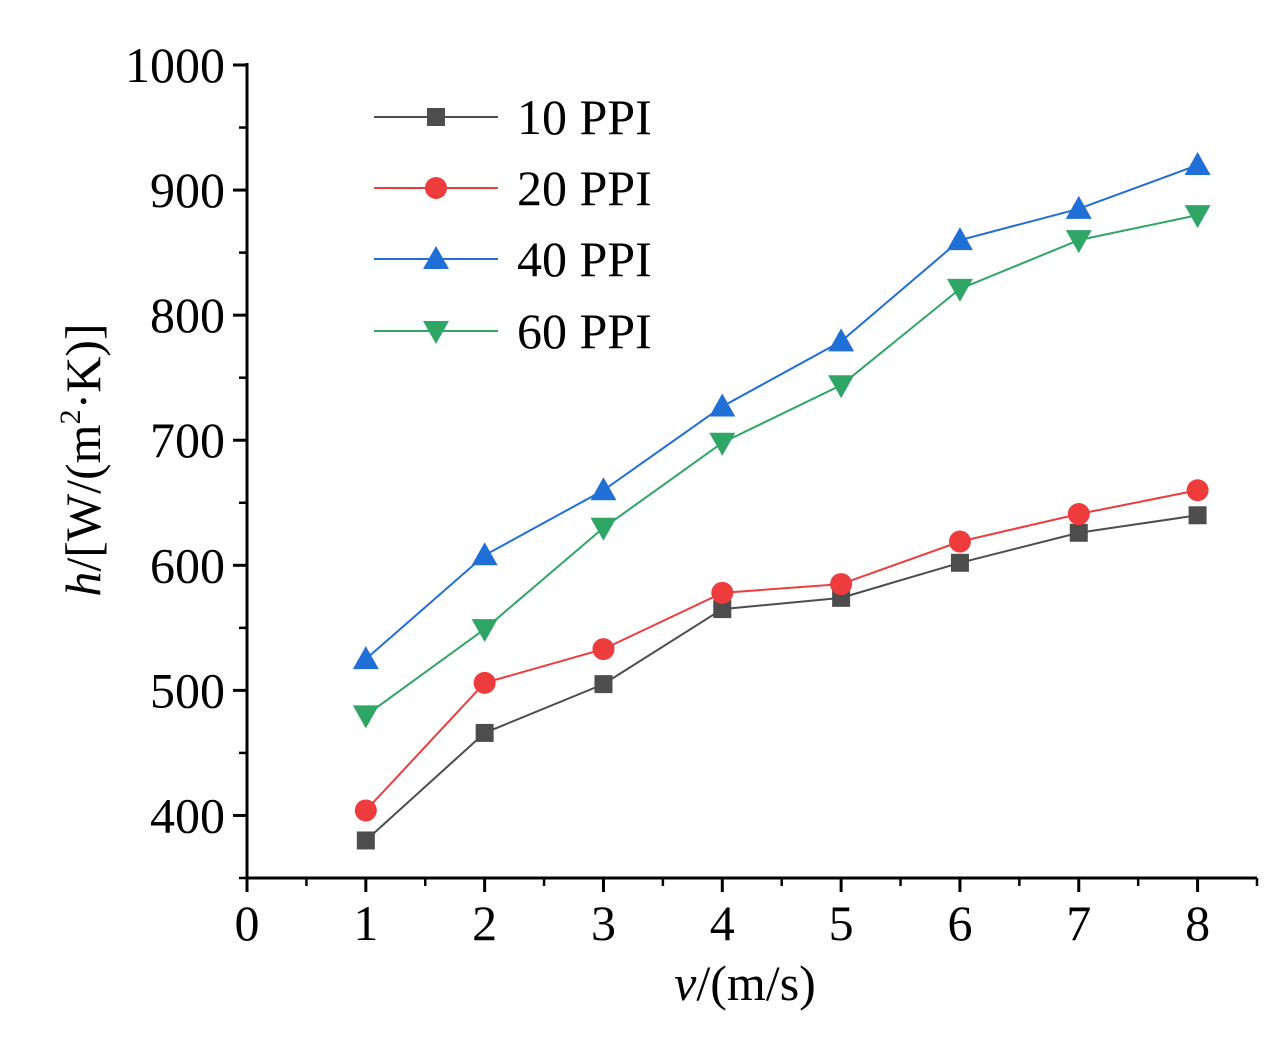 This screenshot has height=1063, width=1283. I want to click on legend-item: 10 PPI, so click(513, 117).